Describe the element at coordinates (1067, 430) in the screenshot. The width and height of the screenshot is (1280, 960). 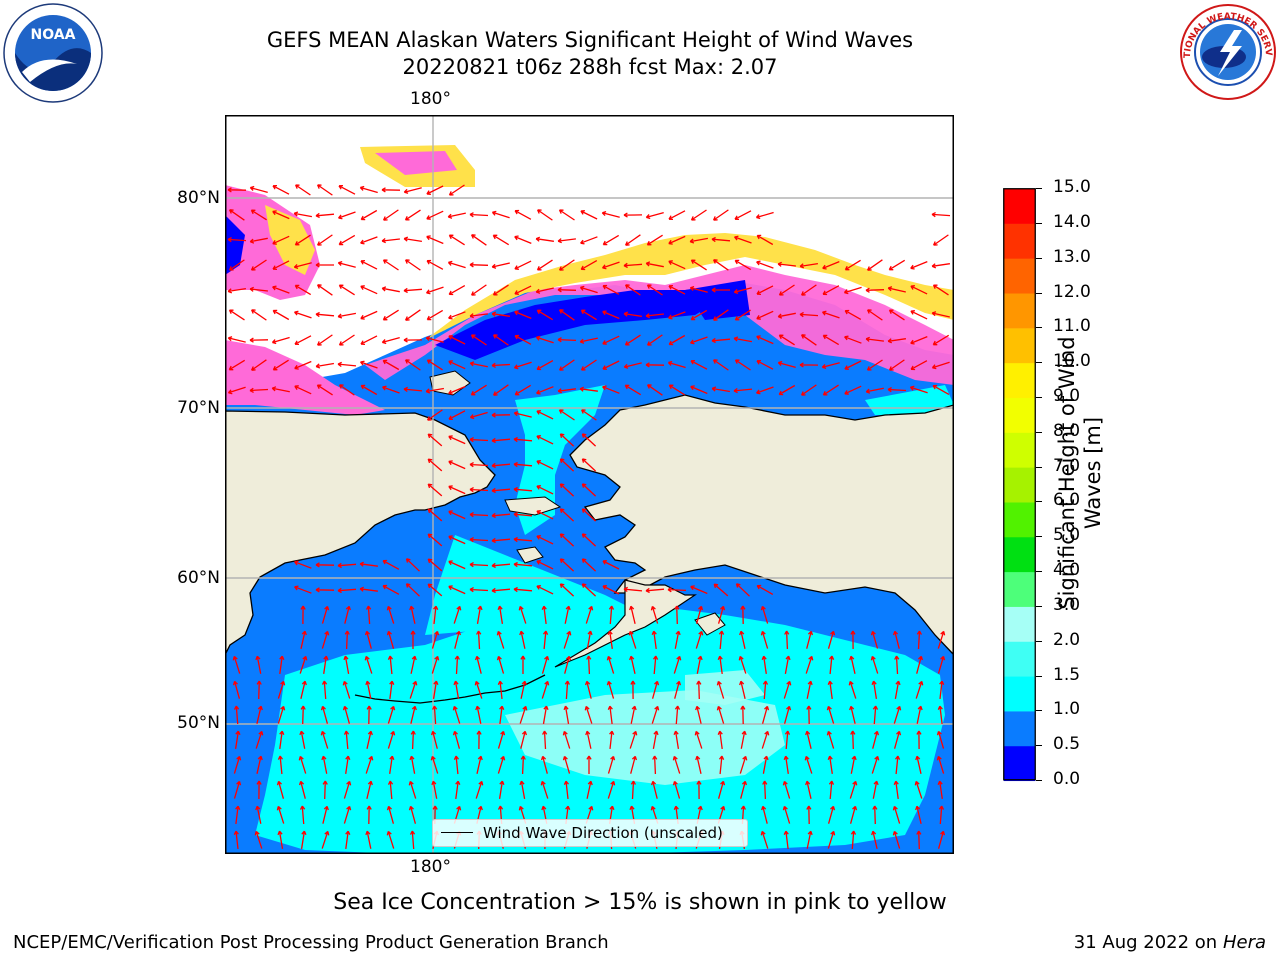
I see `colorbar-tick-label: 8.0` at that location.